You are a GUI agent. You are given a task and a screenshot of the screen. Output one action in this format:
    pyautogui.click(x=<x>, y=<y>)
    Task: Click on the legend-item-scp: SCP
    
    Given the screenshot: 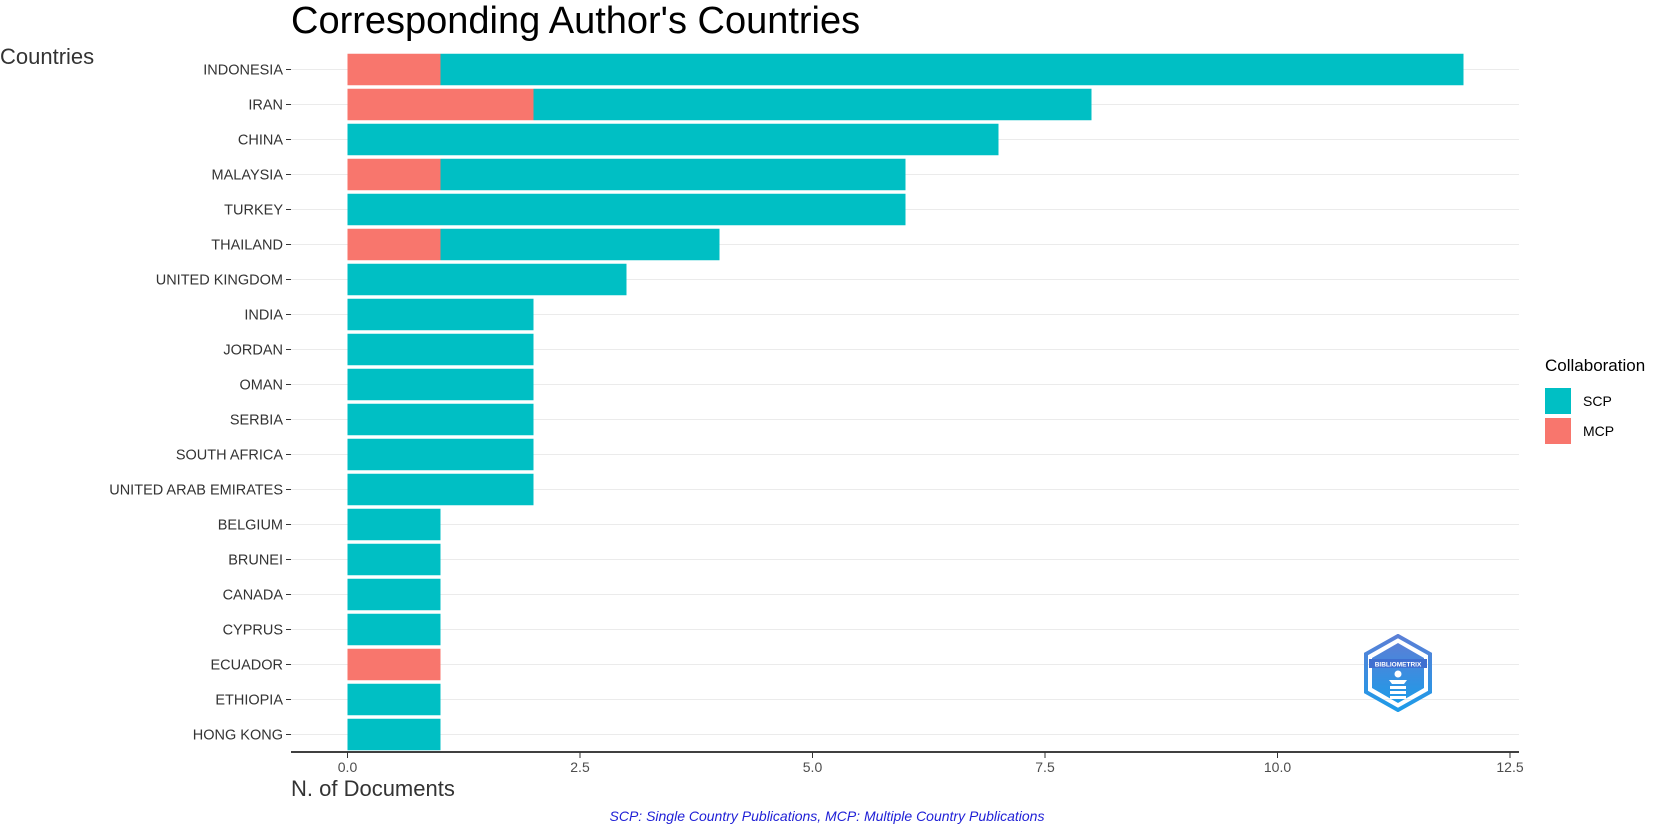 What is the action you would take?
    pyautogui.click(x=1595, y=401)
    